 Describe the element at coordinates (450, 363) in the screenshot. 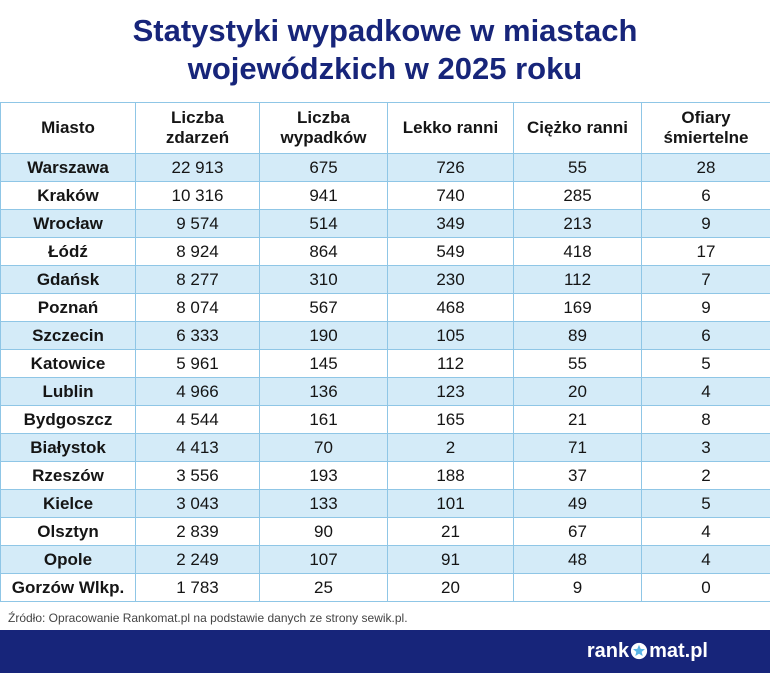

I see `cell-light-injured: 112` at that location.